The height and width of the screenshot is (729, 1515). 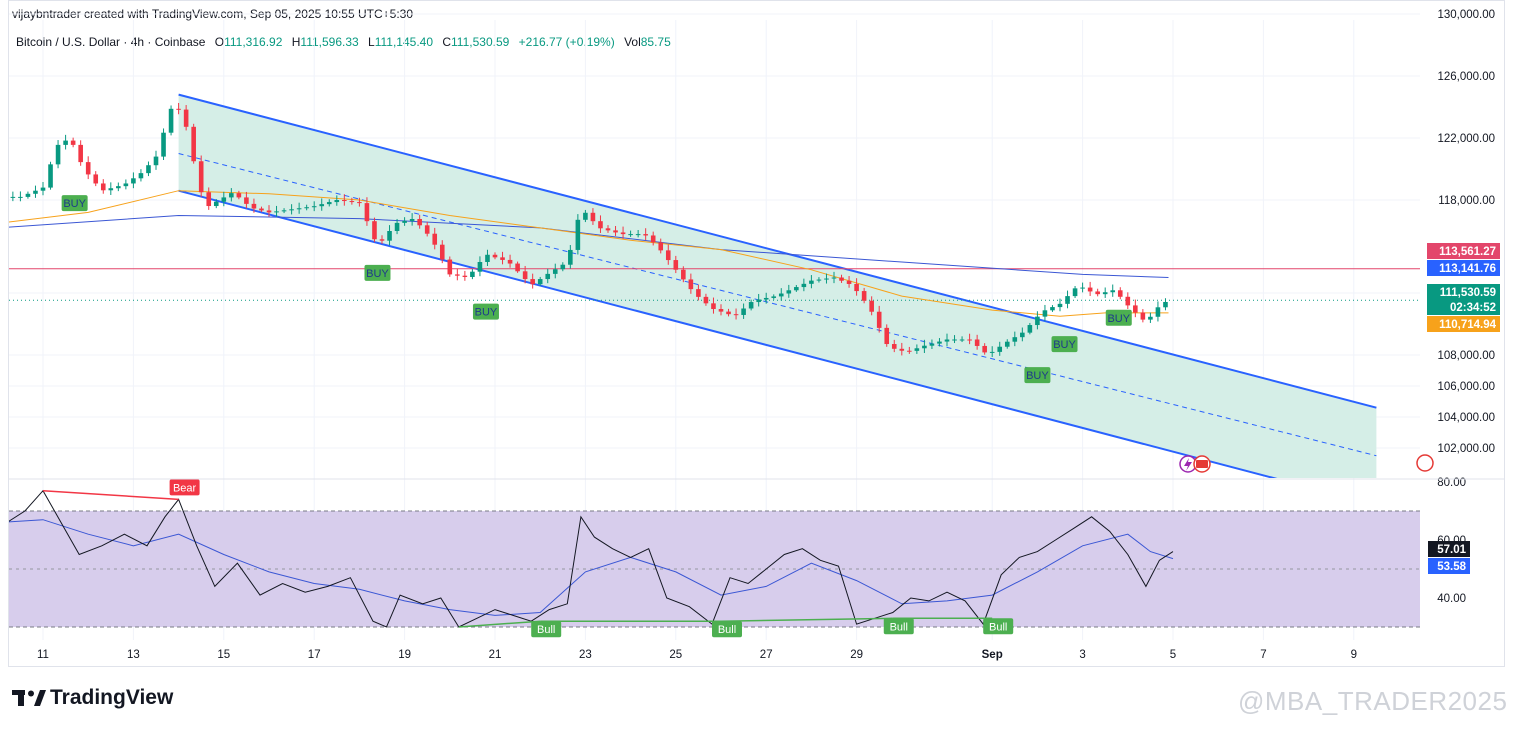 What do you see at coordinates (697, 655) in the screenshot?
I see `time-axis: 11 13 15 17 19 21 23 25 27 29 Sep 3 5 7 9` at bounding box center [697, 655].